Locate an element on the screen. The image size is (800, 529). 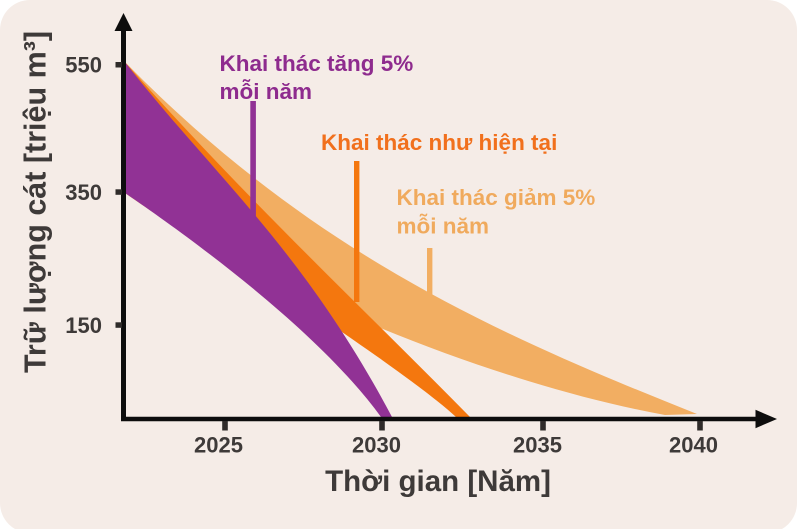
svg-text: 150 is located at coordinates (83, 325).